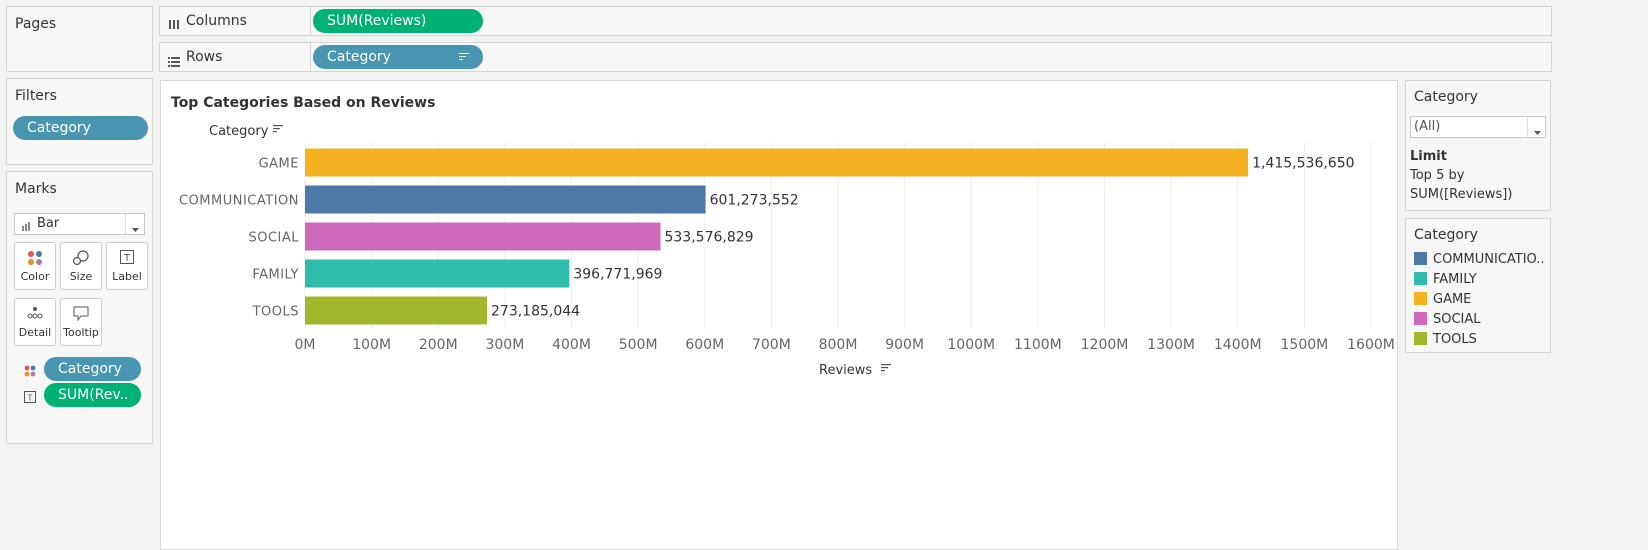 The width and height of the screenshot is (1648, 550). I want to click on filter-pill-label: Category, so click(59, 128).